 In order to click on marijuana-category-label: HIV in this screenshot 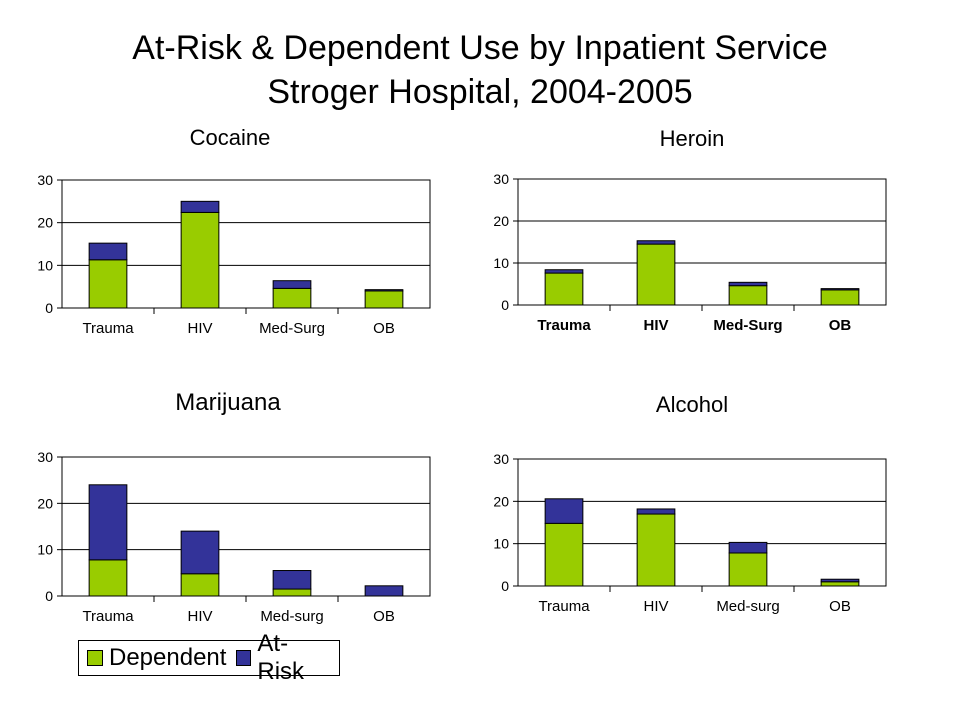, I will do `click(199, 616)`.